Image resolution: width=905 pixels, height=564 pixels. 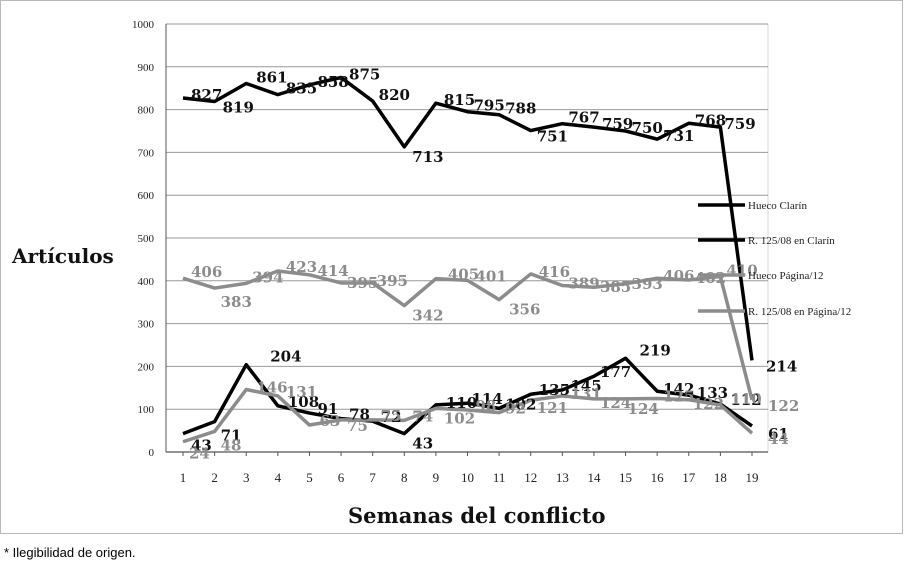 What do you see at coordinates (552, 137) in the screenshot?
I see `data-label: 751` at bounding box center [552, 137].